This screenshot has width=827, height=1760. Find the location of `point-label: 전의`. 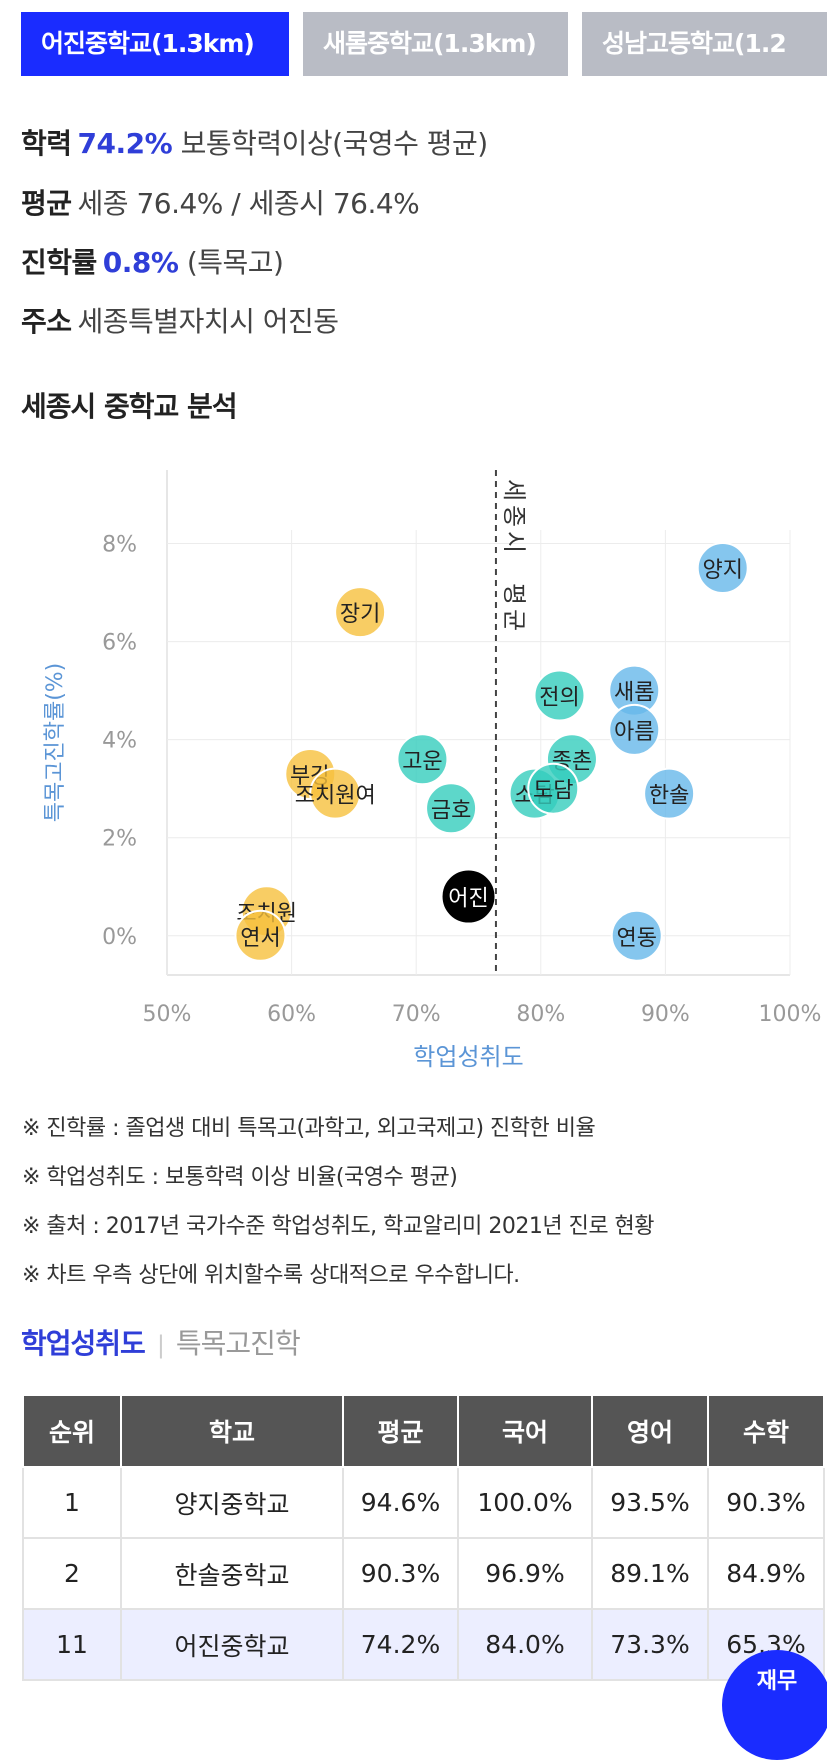

point-label: 전의 is located at coordinates (559, 698).